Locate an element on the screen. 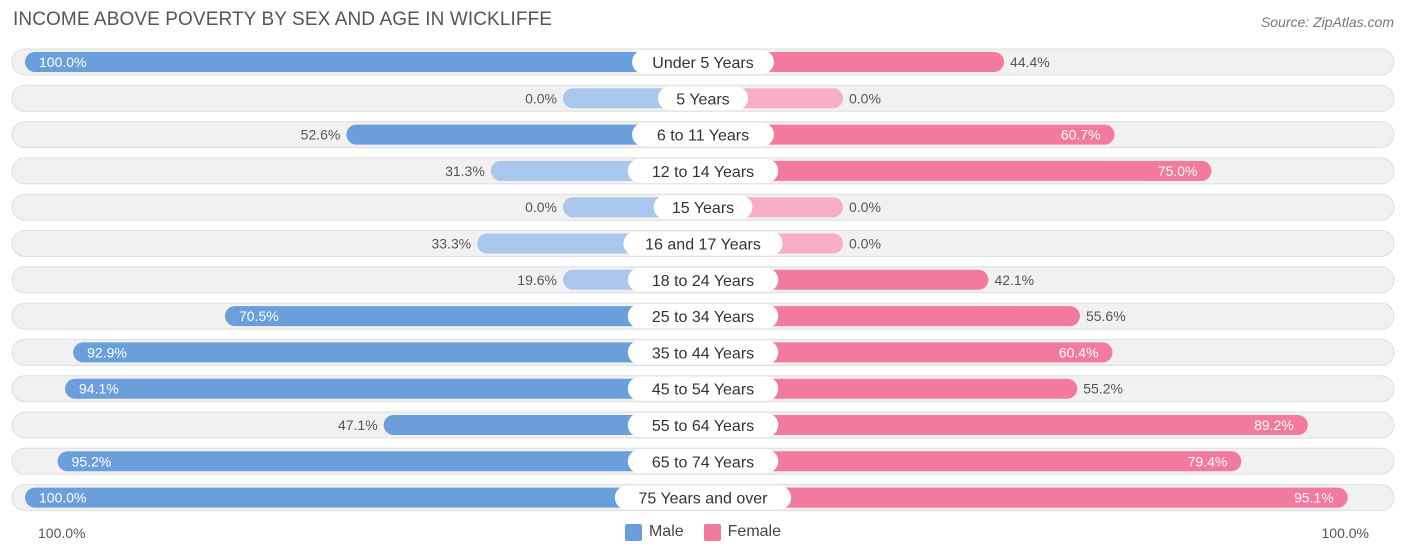 Image resolution: width=1406 pixels, height=558 pixels. category-label: 25 to 34 Years is located at coordinates (703, 317).